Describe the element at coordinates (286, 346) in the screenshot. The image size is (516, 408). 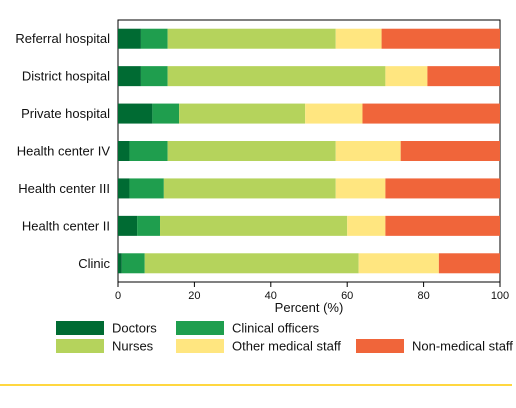
I see `legend-label-other-medical-staff: Other medical staff` at that location.